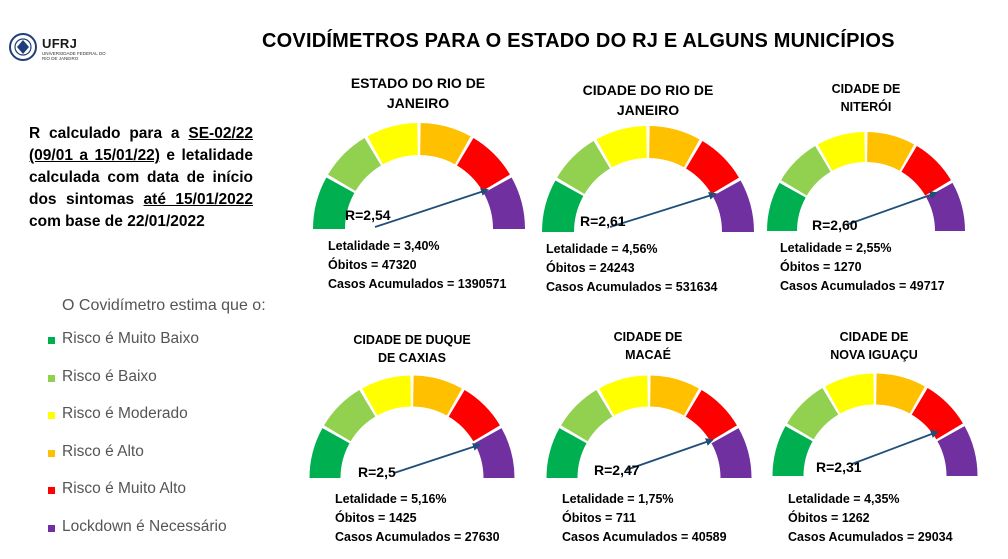 This screenshot has height=559, width=1008. Describe the element at coordinates (590, 268) in the screenshot. I see `stat-obitos: Óbitos = 24243` at that location.